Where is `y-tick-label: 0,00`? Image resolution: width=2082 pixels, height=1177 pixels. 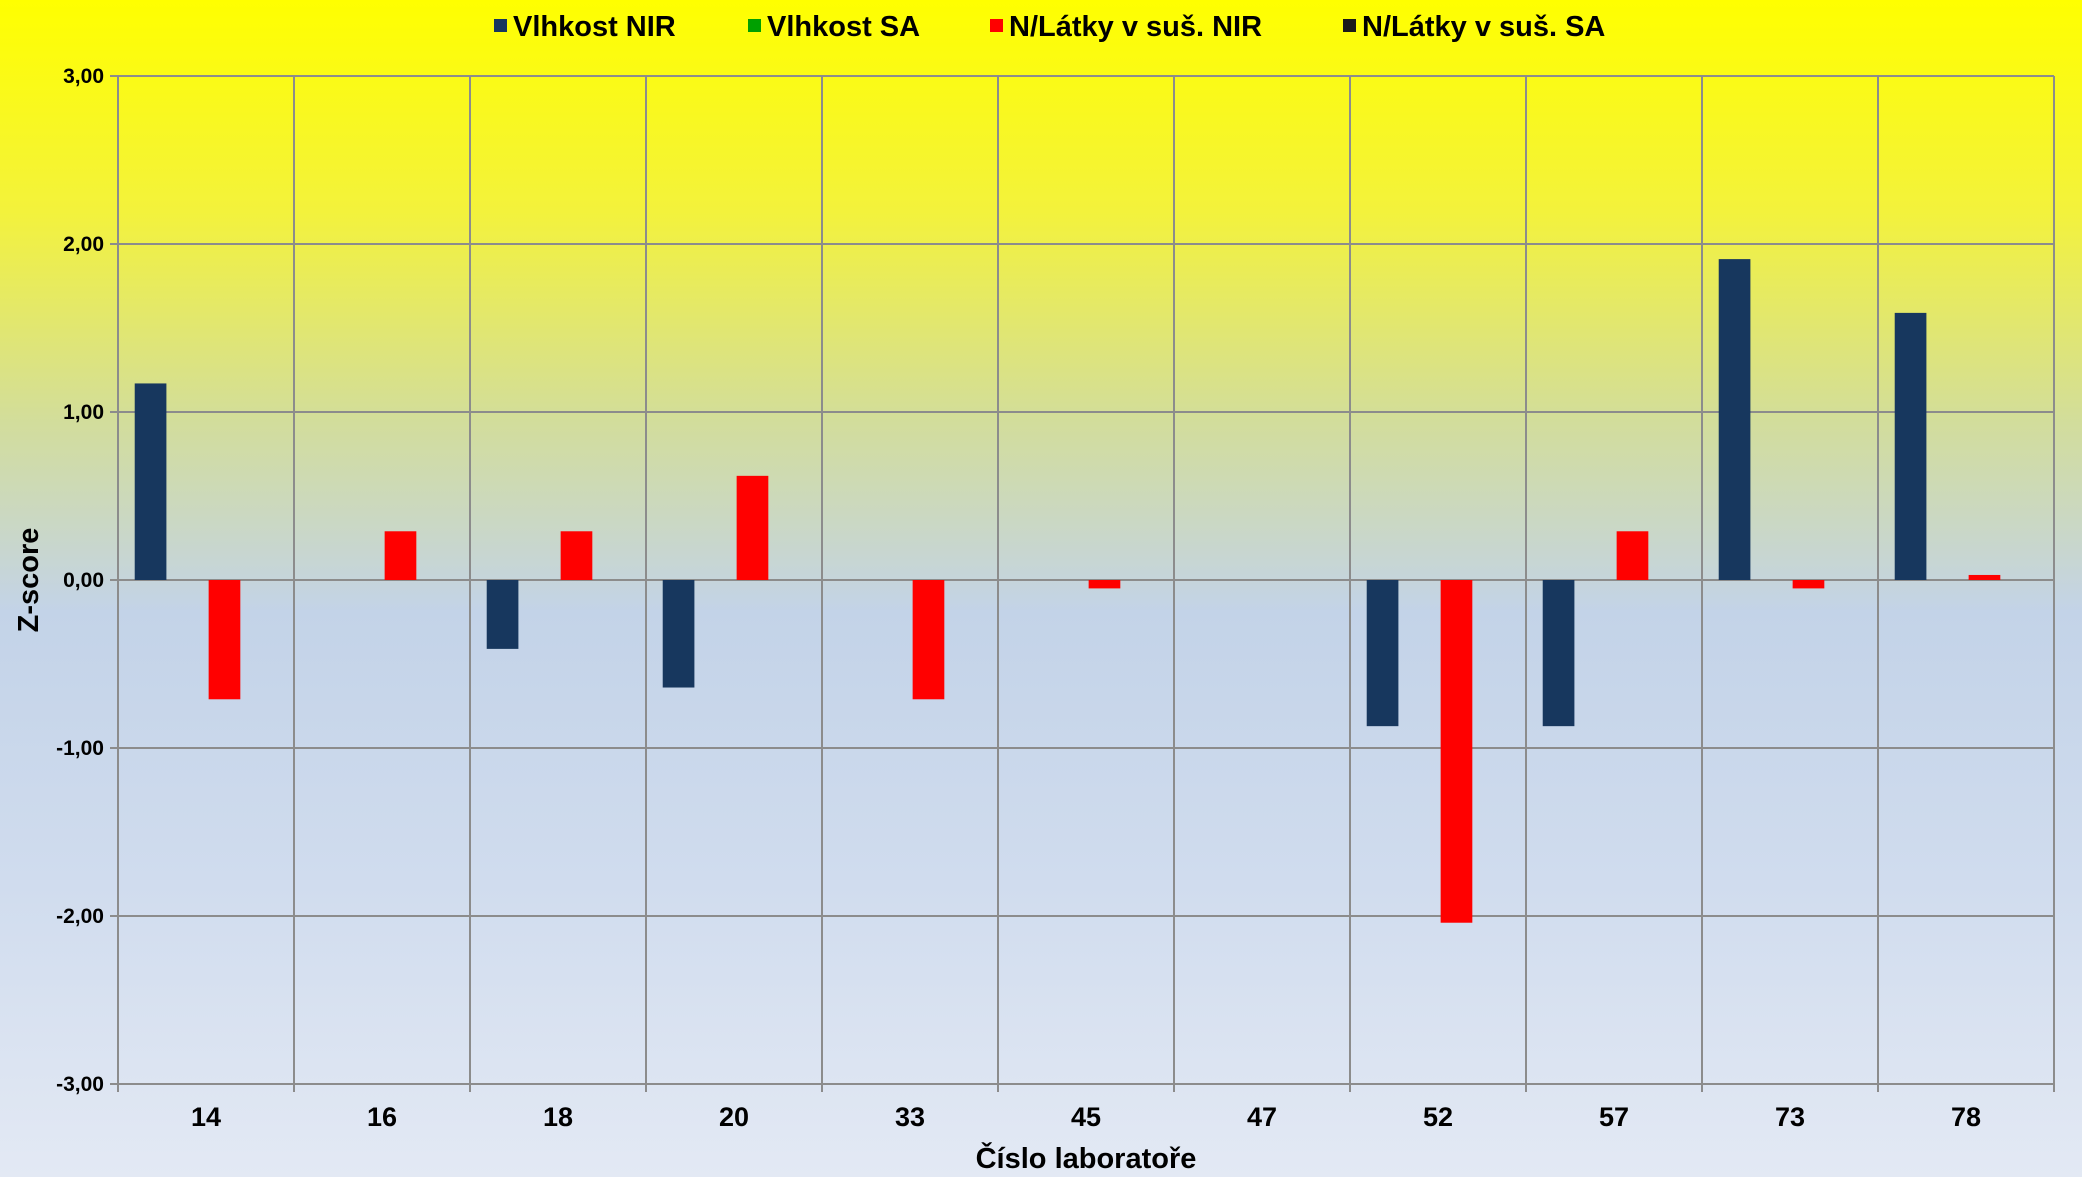
y-tick-label: 0,00 is located at coordinates (83, 580).